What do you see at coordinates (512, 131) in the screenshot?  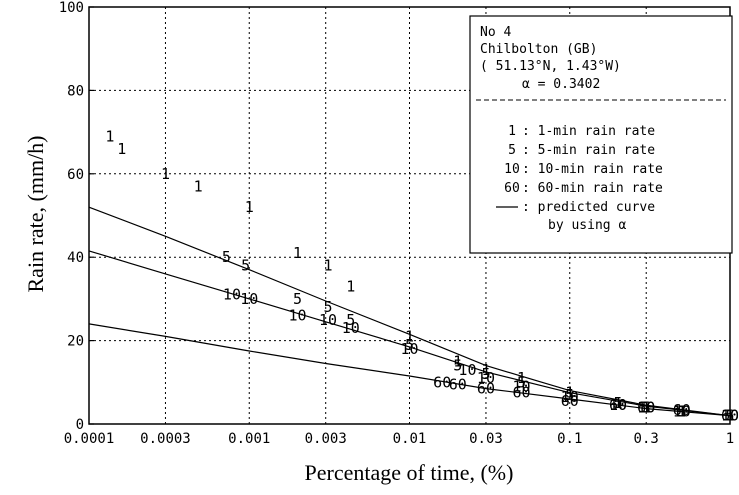 I see `legend-marker-1: 1` at bounding box center [512, 131].